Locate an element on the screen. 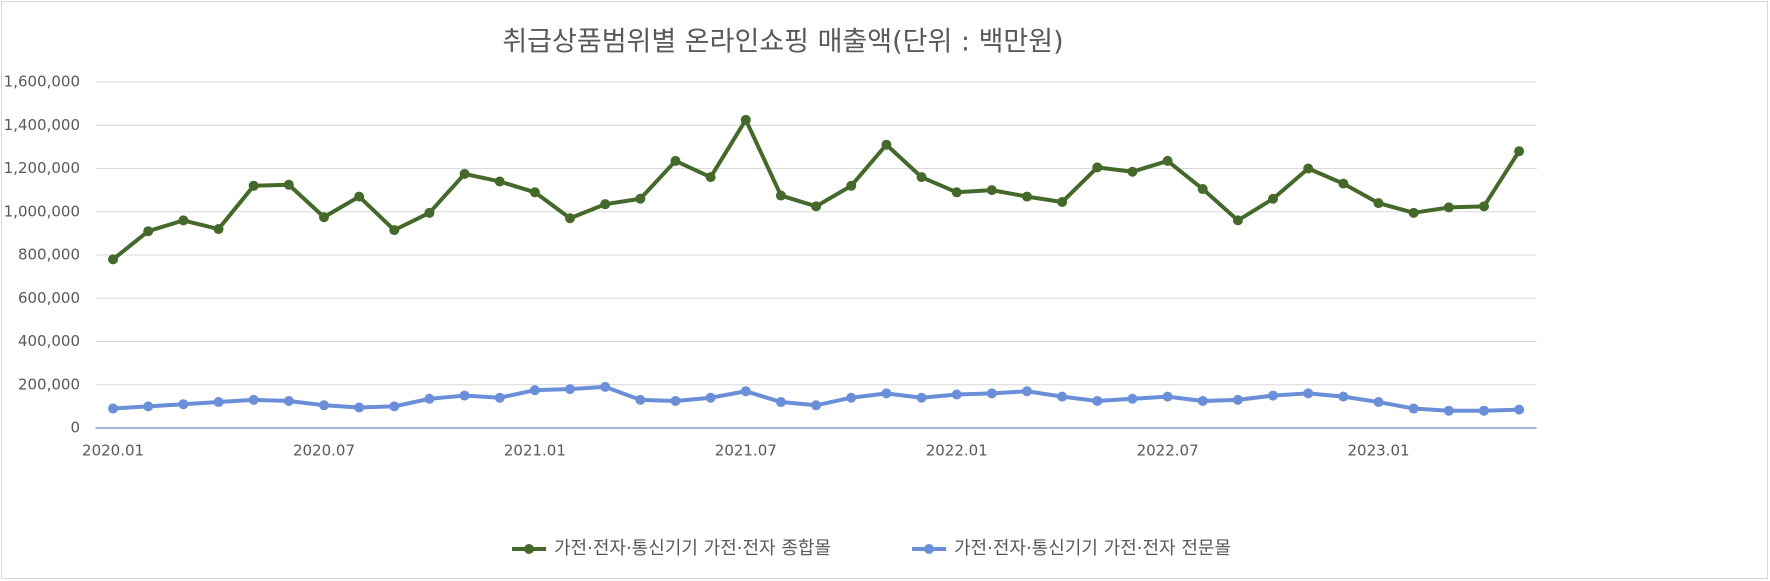 The width and height of the screenshot is (1770, 581). x-tick-label: 2020.07 is located at coordinates (324, 451).